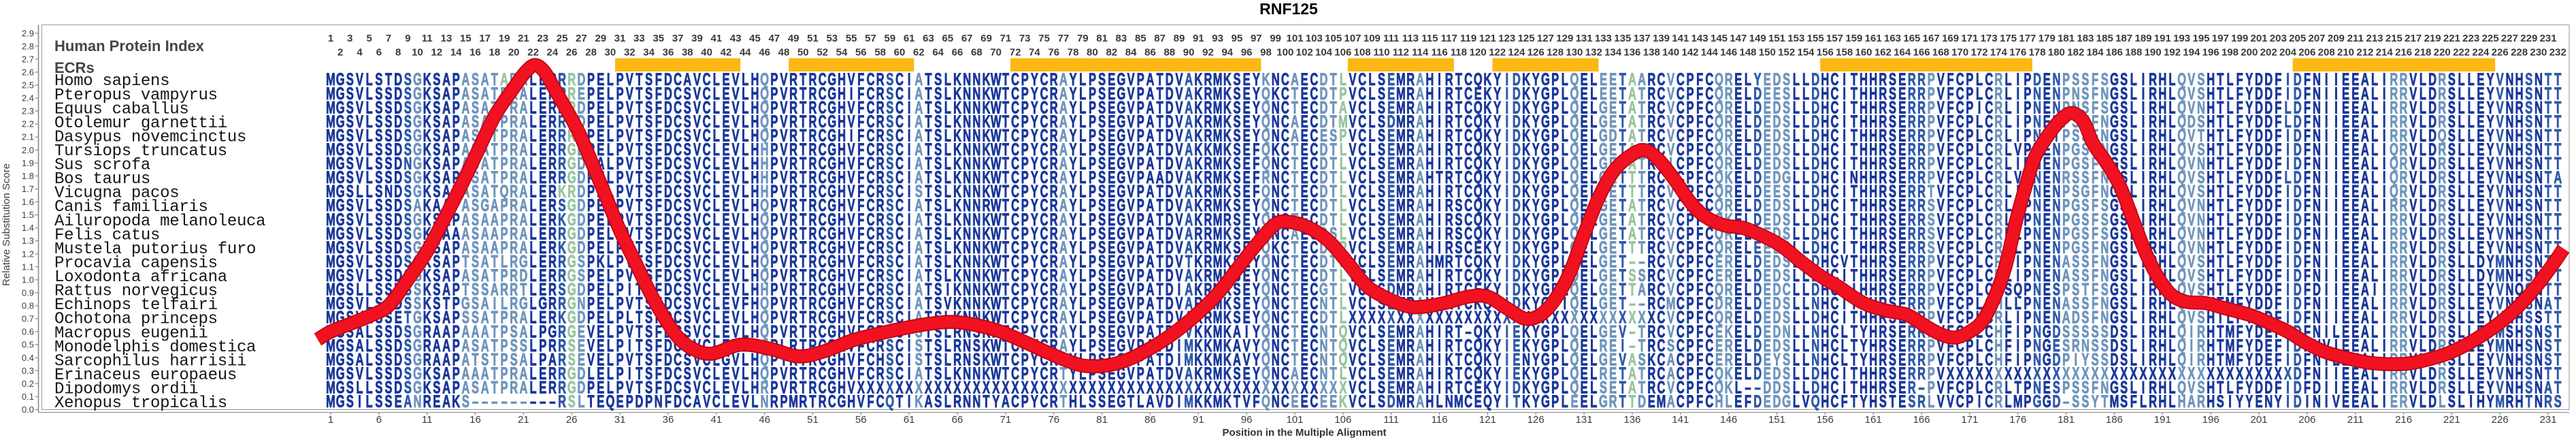  I want to click on svg-text: 146, so click(1729, 420).